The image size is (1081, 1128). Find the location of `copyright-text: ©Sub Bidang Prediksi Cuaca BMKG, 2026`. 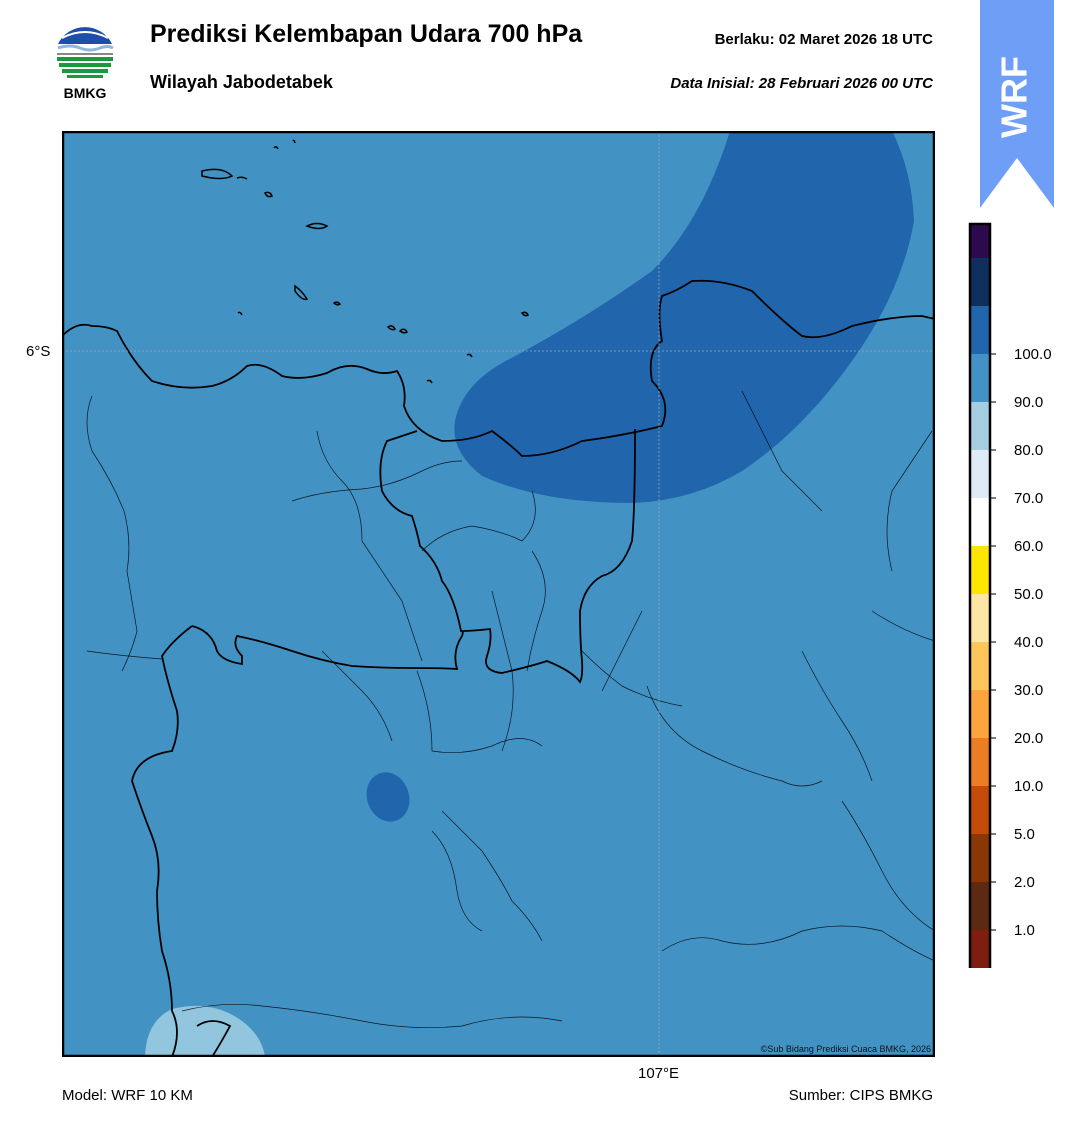

copyright-text: ©Sub Bidang Prediksi Cuaca BMKG, 2026 is located at coordinates (845, 1049).